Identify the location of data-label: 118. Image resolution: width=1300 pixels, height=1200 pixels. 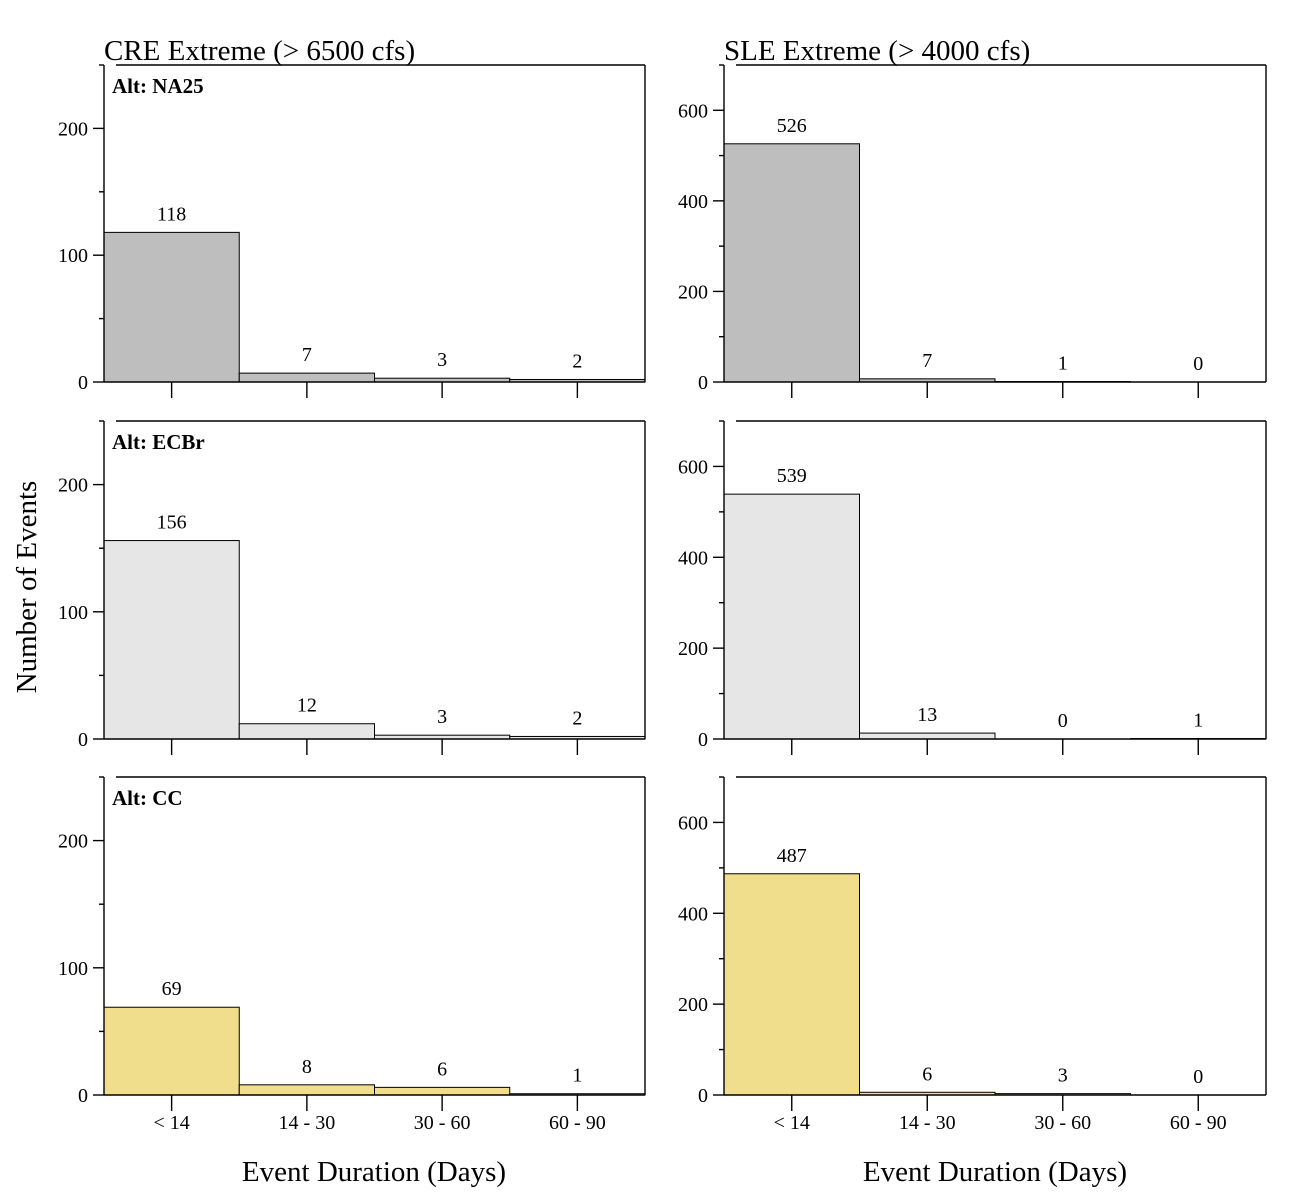
(171, 214).